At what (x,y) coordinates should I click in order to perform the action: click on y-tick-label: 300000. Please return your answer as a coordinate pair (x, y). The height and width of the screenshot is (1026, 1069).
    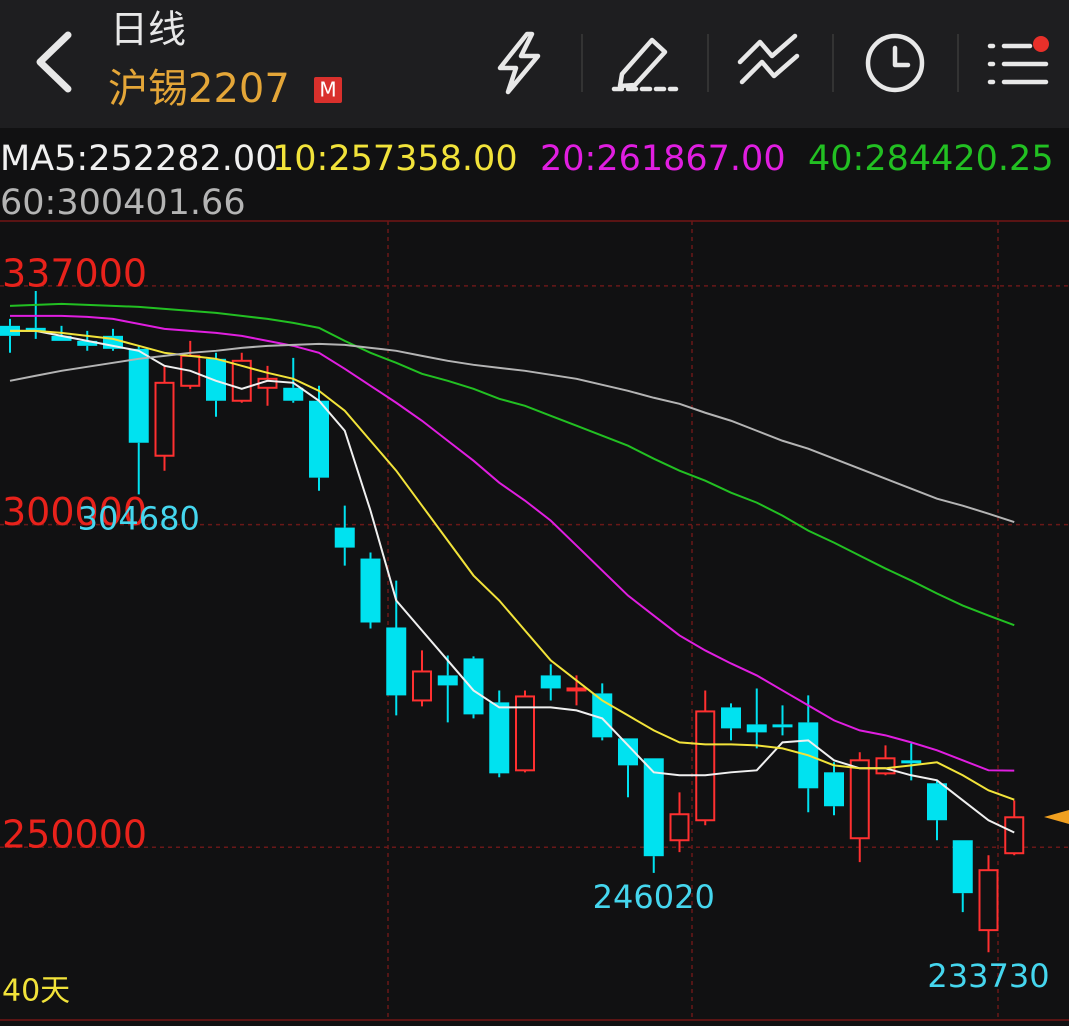
    Looking at the image, I should click on (74, 512).